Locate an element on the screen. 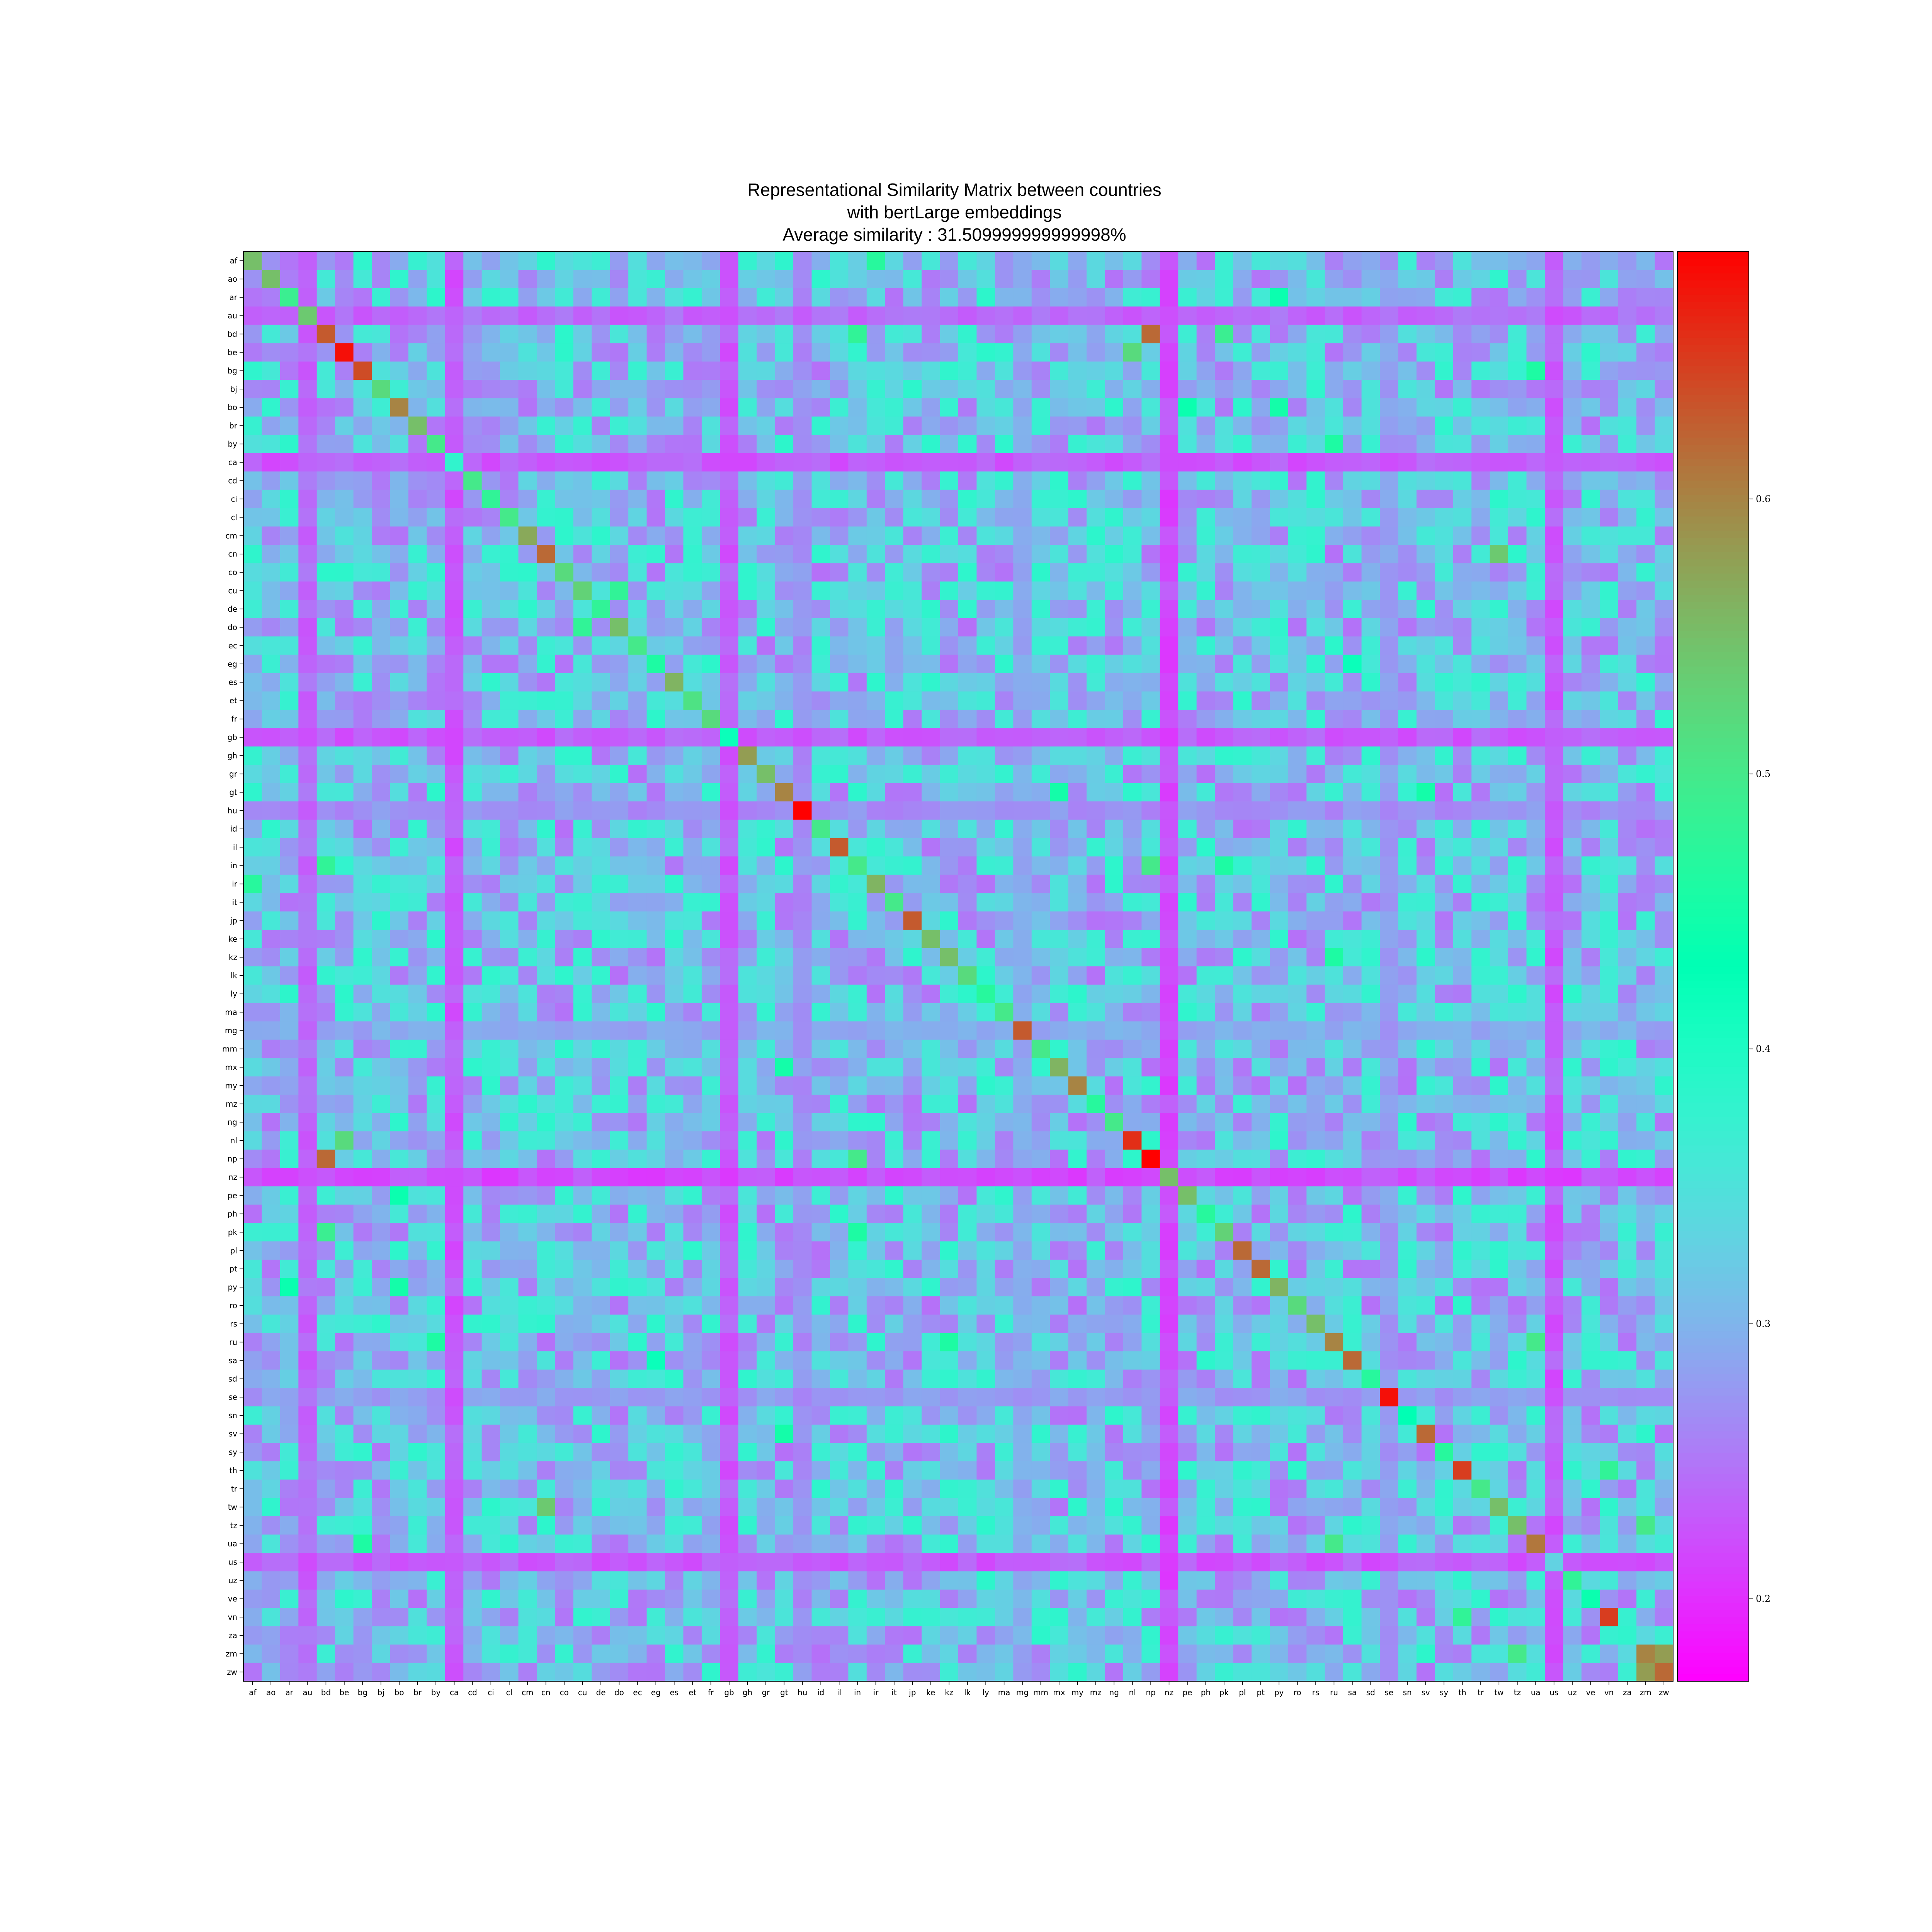  heatmap-cell-be-br is located at coordinates (418, 353).